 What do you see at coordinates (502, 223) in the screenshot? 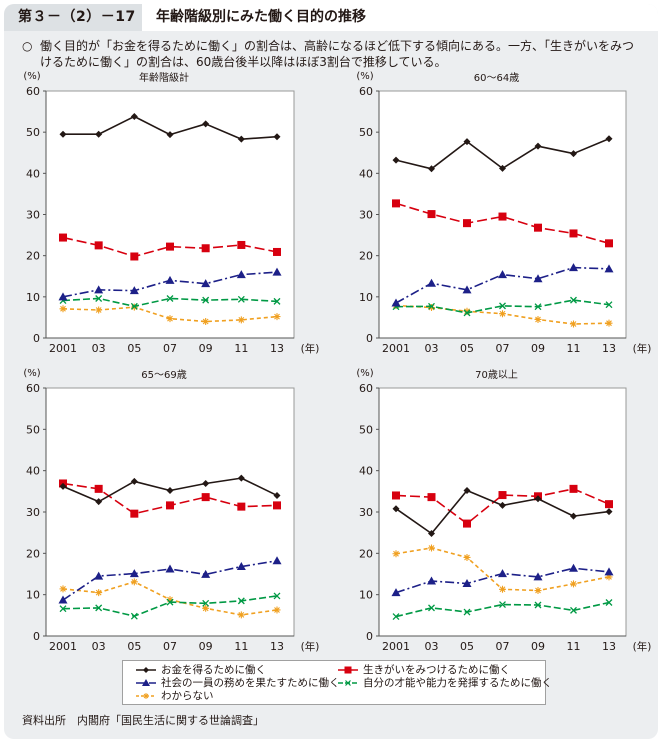
I see `series-ikigai` at bounding box center [502, 223].